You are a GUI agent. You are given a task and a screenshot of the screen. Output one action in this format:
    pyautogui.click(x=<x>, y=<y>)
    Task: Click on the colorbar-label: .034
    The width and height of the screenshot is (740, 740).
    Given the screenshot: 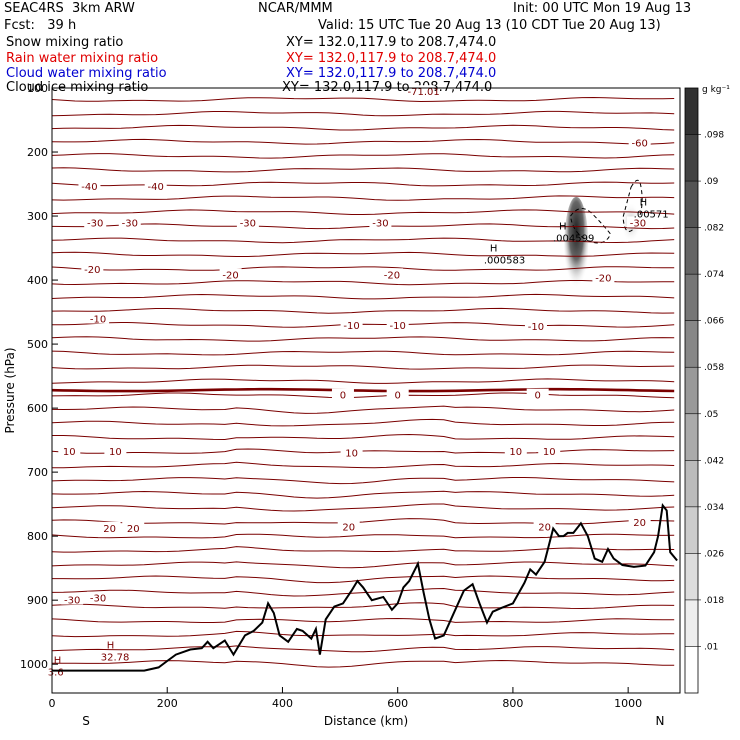 What is the action you would take?
    pyautogui.click(x=714, y=508)
    